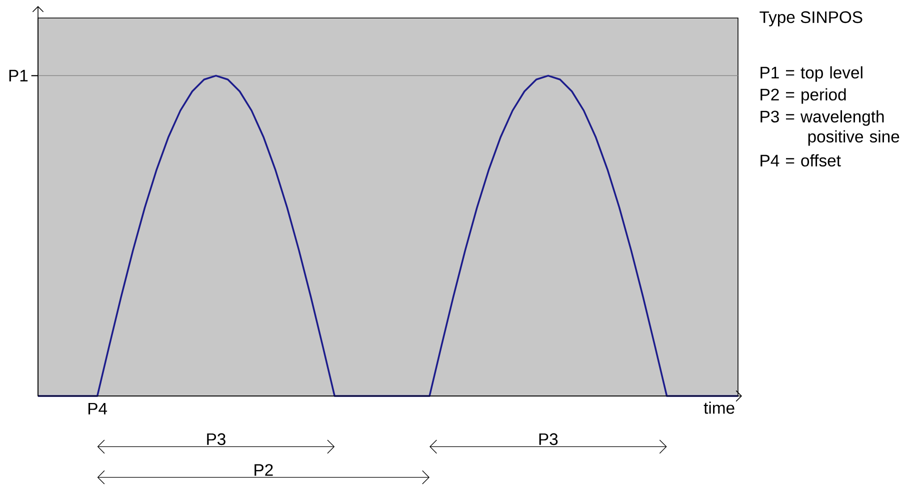 The height and width of the screenshot is (487, 922). Describe the element at coordinates (800, 160) in the screenshot. I see `text: P4 = offset` at that location.